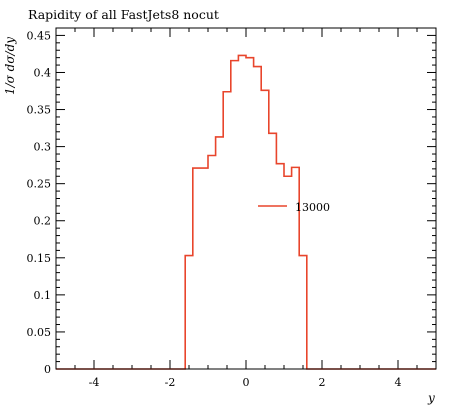 This screenshot has width=450, height=407. I want to click on x-tick-label: 2, so click(322, 382).